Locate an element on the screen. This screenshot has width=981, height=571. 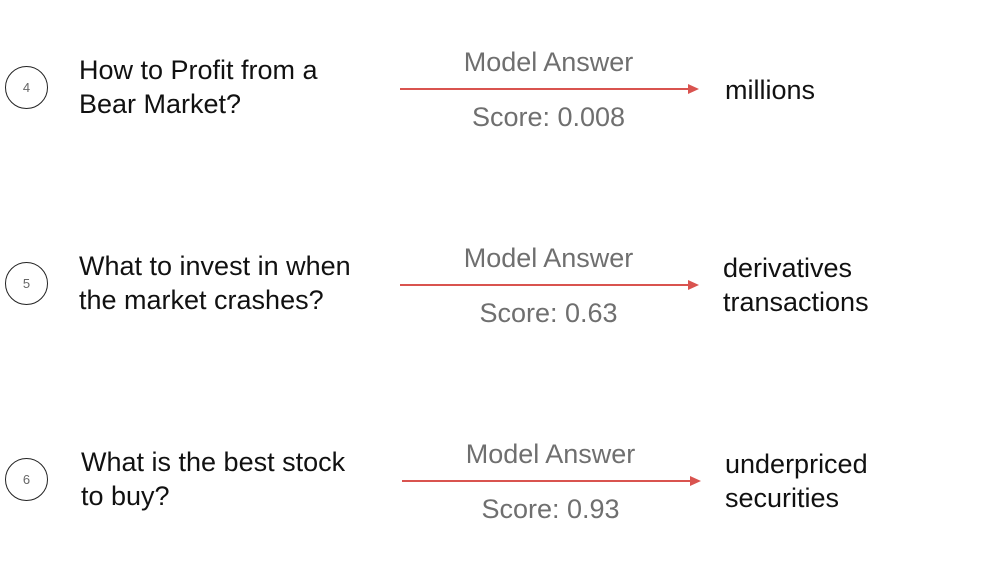
question-line: Bear Market? is located at coordinates (160, 104).